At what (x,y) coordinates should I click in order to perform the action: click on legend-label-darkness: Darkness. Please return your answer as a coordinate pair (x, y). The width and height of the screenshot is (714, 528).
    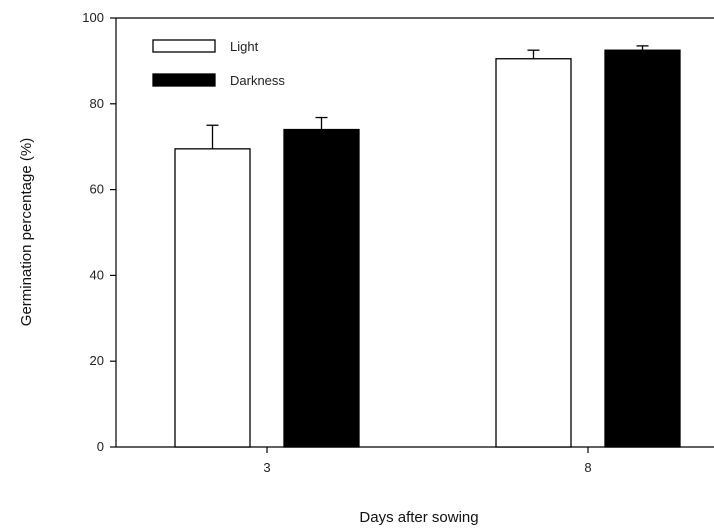
    Looking at the image, I should click on (257, 80).